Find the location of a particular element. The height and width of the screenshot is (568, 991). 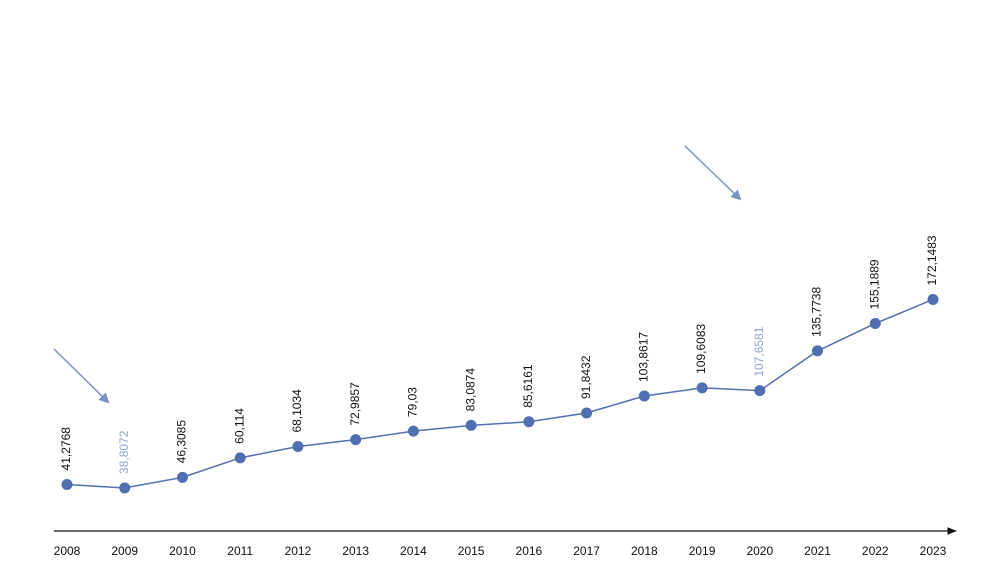

data-point-2009 is located at coordinates (125, 488).